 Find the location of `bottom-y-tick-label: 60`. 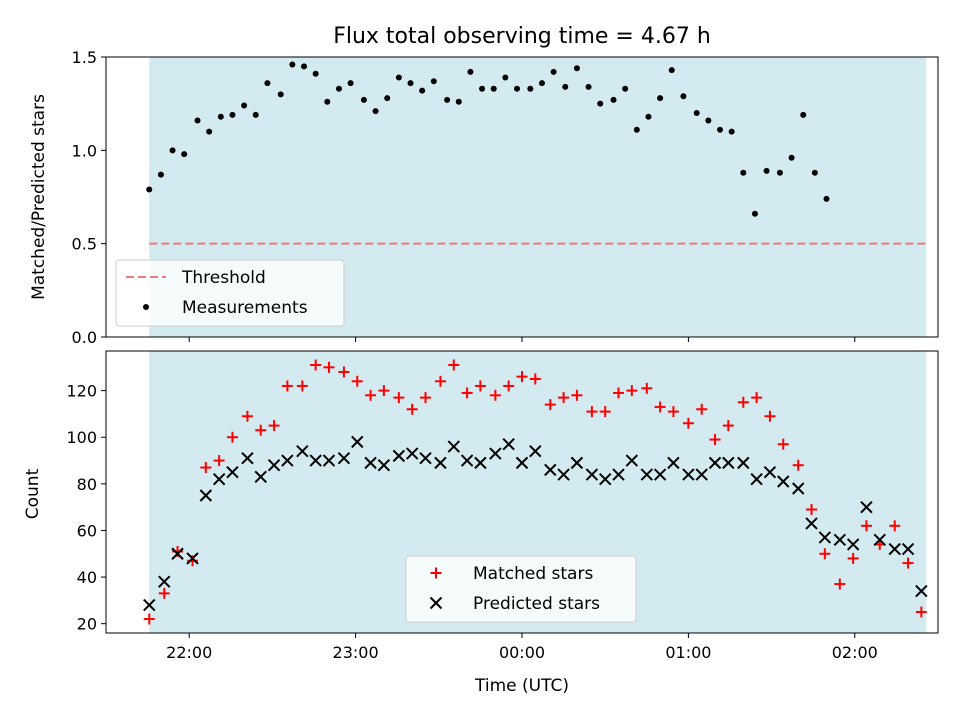

bottom-y-tick-label: 60 is located at coordinates (87, 530).